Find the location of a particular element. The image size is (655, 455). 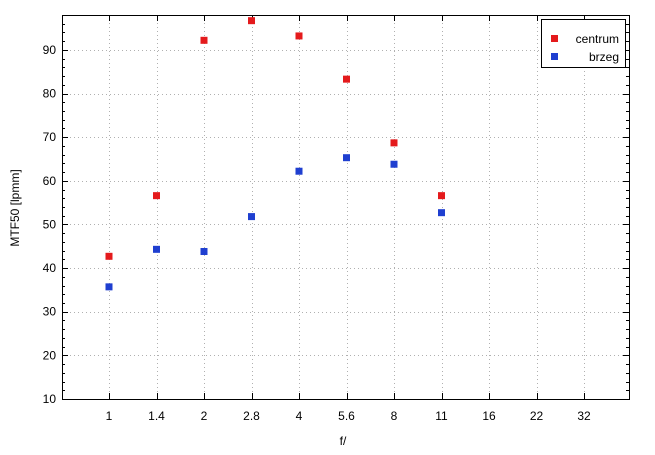

x-tick-label: 11 is located at coordinates (441, 416).